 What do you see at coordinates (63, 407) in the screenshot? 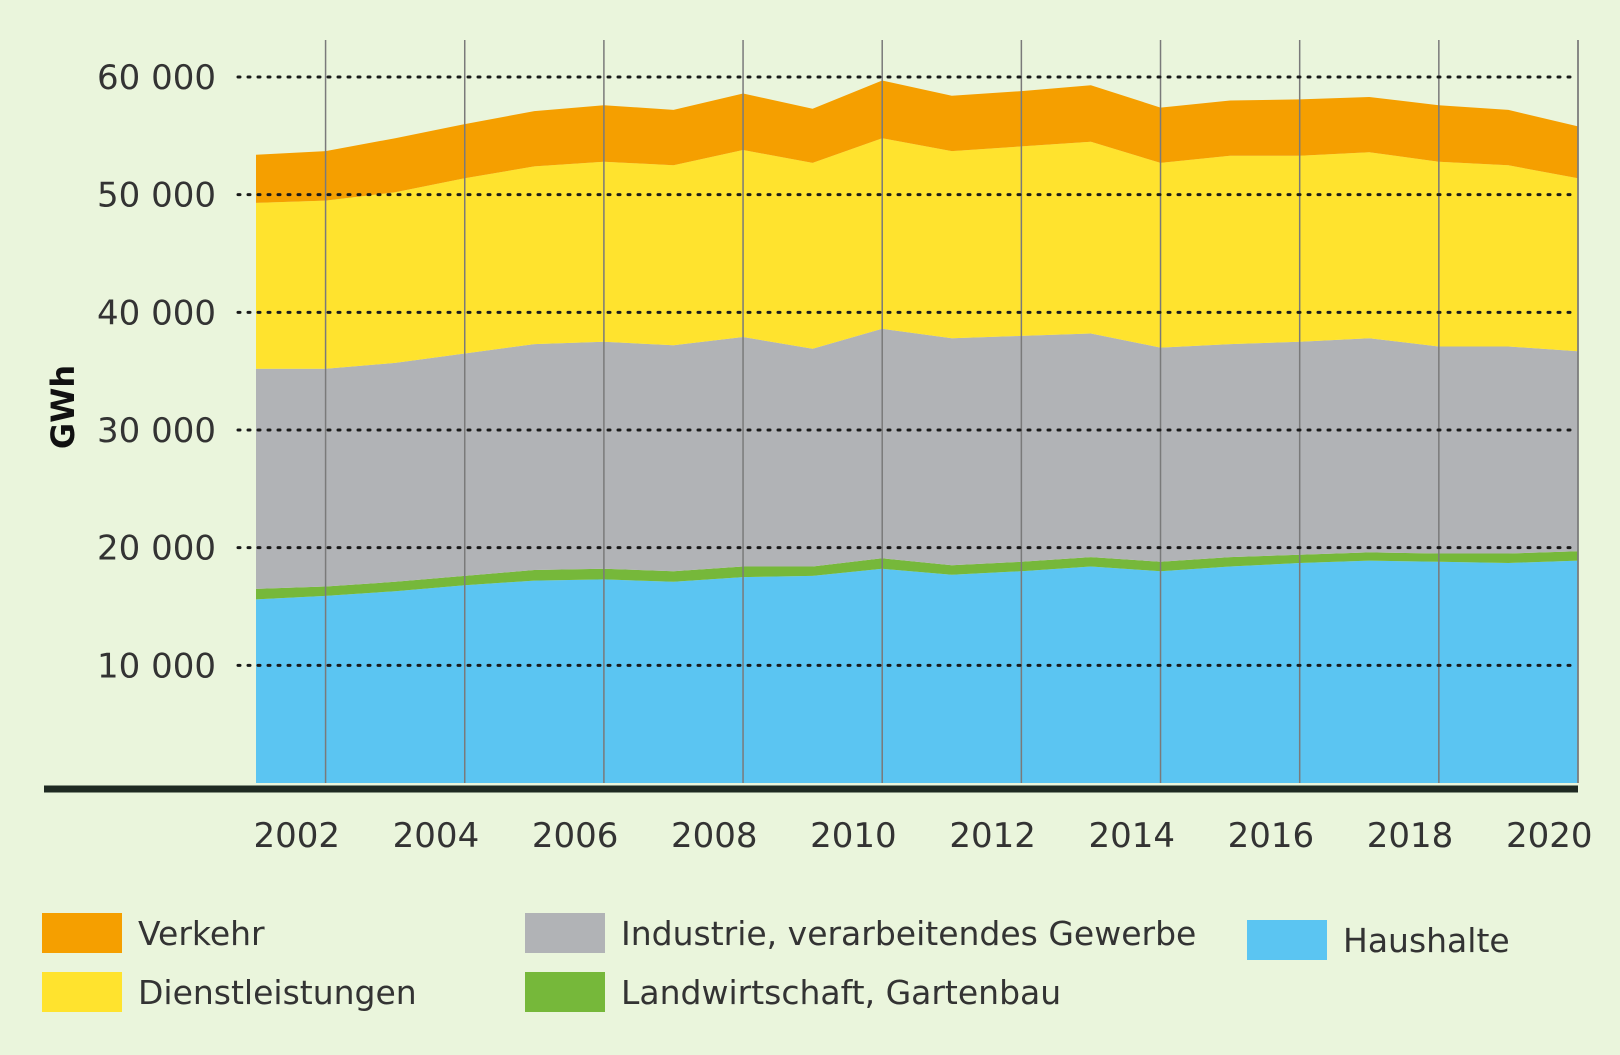
I see `y-axis-label: GWh` at bounding box center [63, 407].